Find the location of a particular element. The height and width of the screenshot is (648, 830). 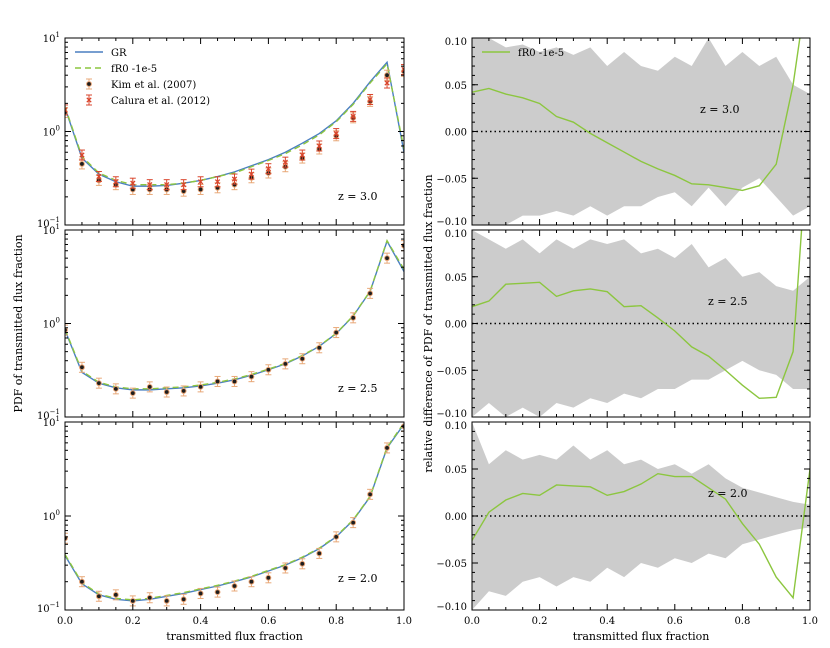

y-tick-label: −0.05 is located at coordinates (451, 179).